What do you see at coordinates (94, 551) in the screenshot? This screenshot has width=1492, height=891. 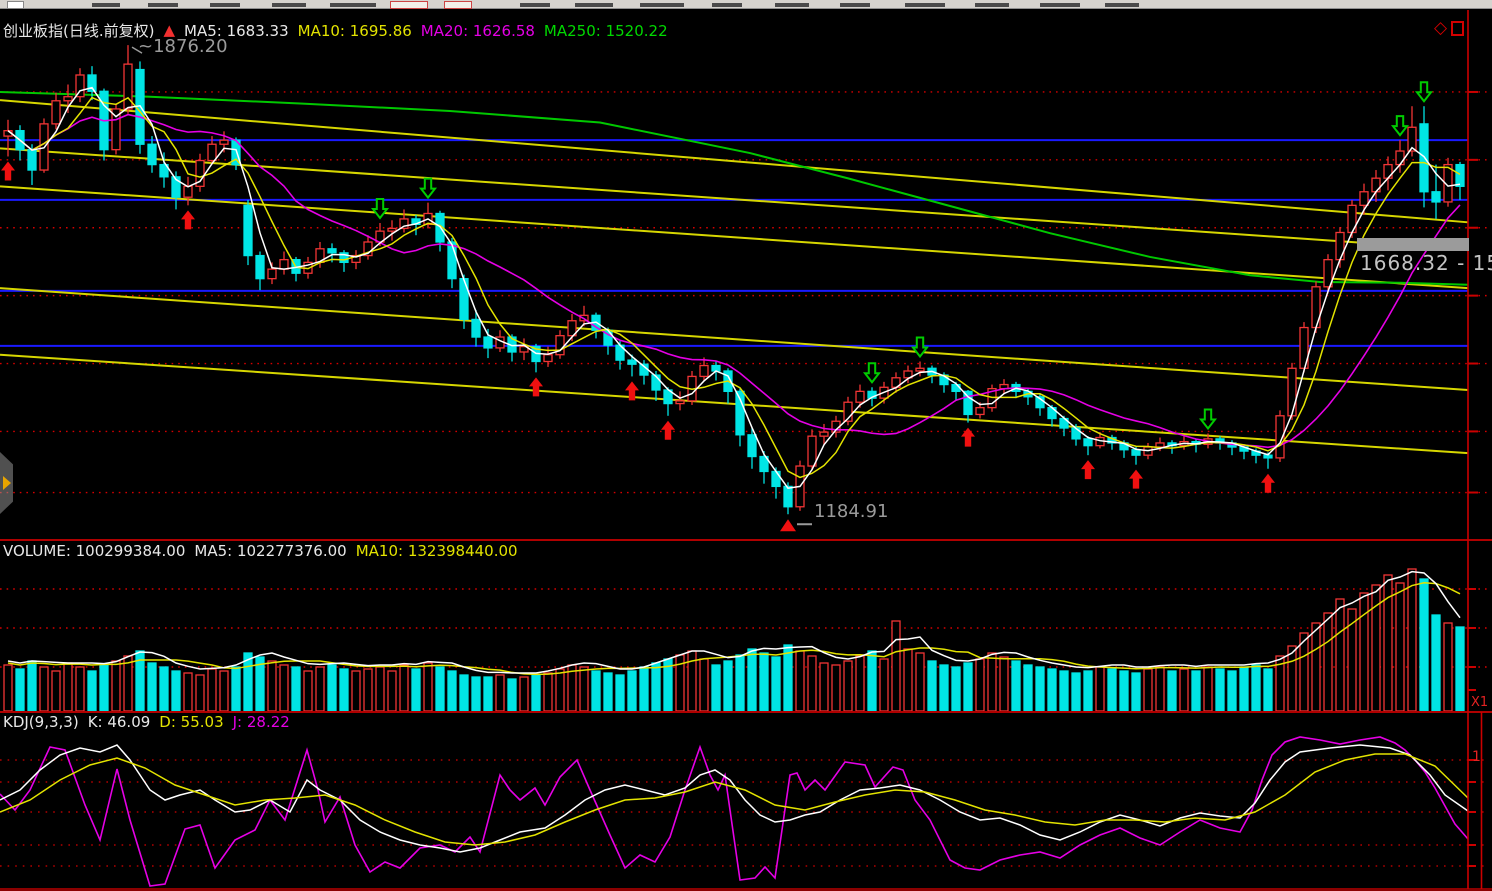 I see `volume-value: VOLUME: 100299384.00` at bounding box center [94, 551].